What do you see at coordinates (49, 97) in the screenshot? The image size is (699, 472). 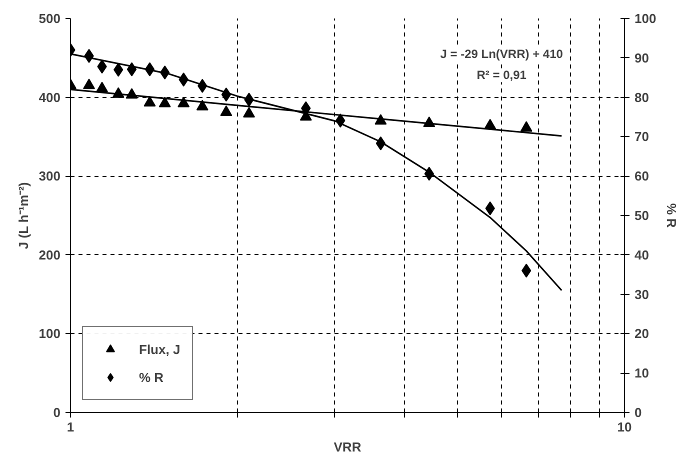 I see `y-tick-label: 400` at bounding box center [49, 97].